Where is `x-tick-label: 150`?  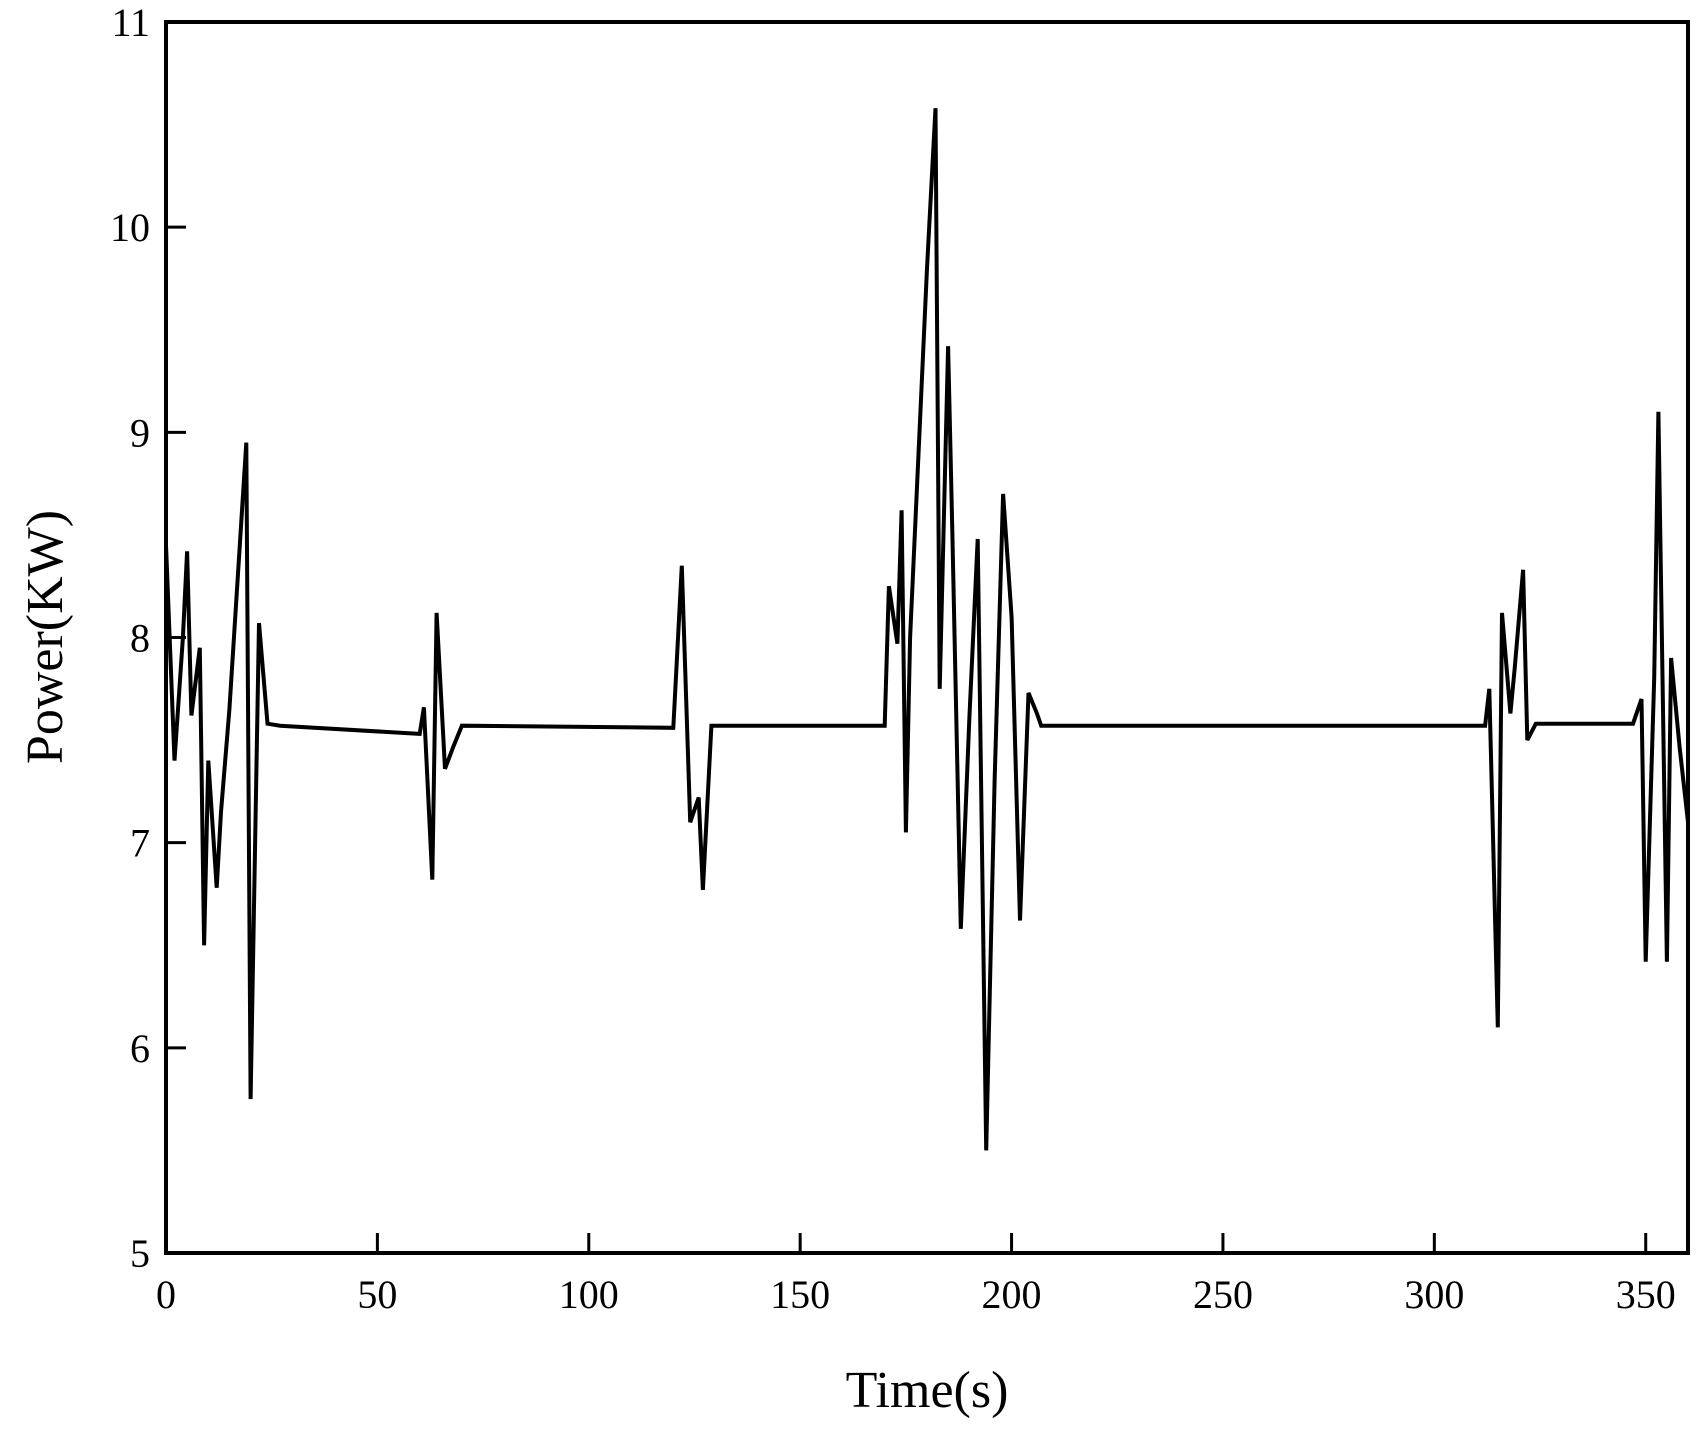 x-tick-label: 150 is located at coordinates (800, 1294).